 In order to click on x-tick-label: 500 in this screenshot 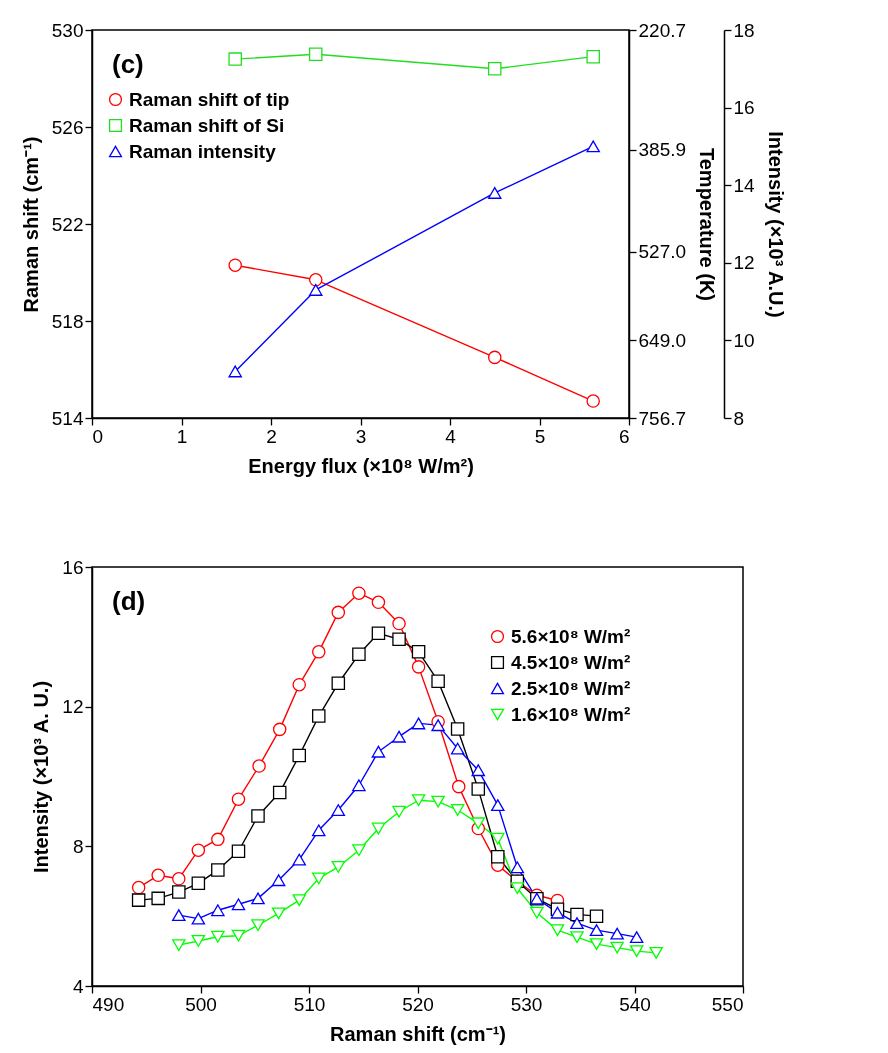, I will do `click(201, 1004)`.